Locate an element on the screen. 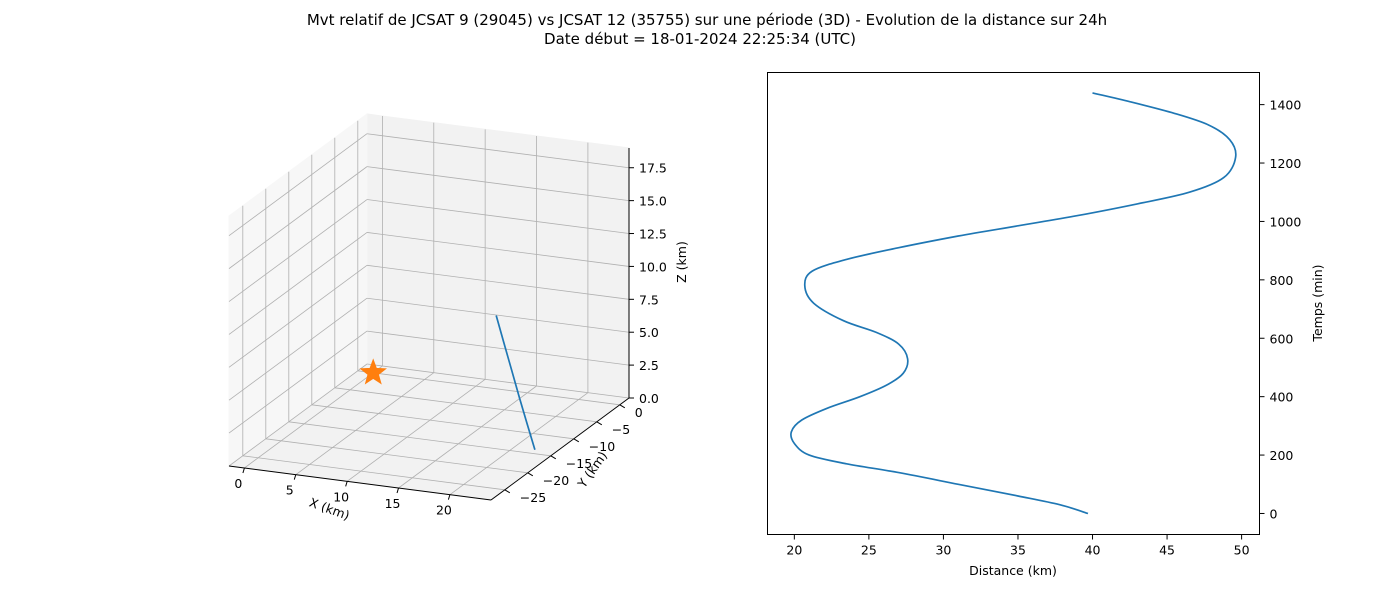 This screenshot has width=1400, height=600. y-tick-label-3d: −15 is located at coordinates (579, 463).